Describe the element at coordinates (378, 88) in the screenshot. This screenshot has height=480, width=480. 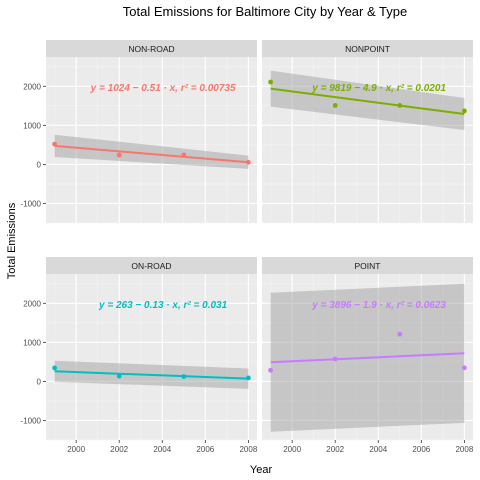
I see `regression-equation: y = 9819 − 4.9 · x, r² = 0.0201` at that location.